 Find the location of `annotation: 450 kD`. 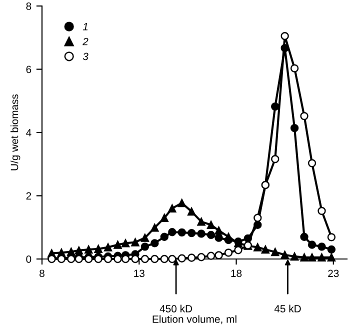

annotation: 450 kD is located at coordinates (176, 308).